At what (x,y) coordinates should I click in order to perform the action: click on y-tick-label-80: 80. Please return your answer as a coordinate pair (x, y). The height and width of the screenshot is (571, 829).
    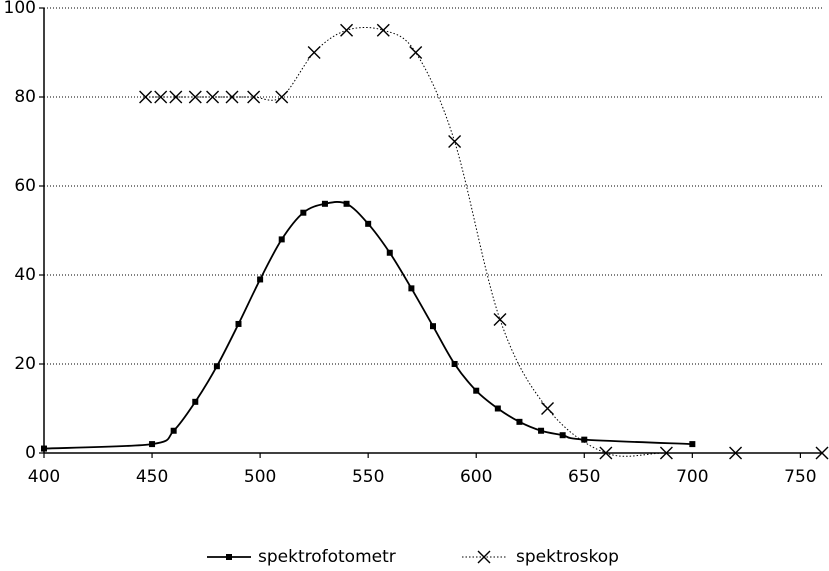
    Looking at the image, I should click on (25, 97).